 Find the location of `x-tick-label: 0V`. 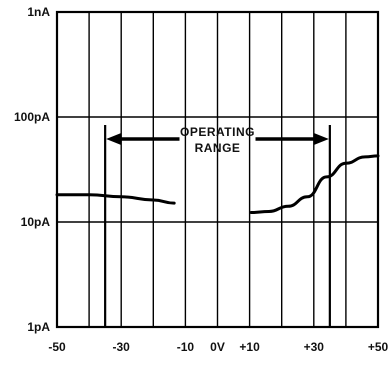

x-tick-label: 0V is located at coordinates (217, 347).